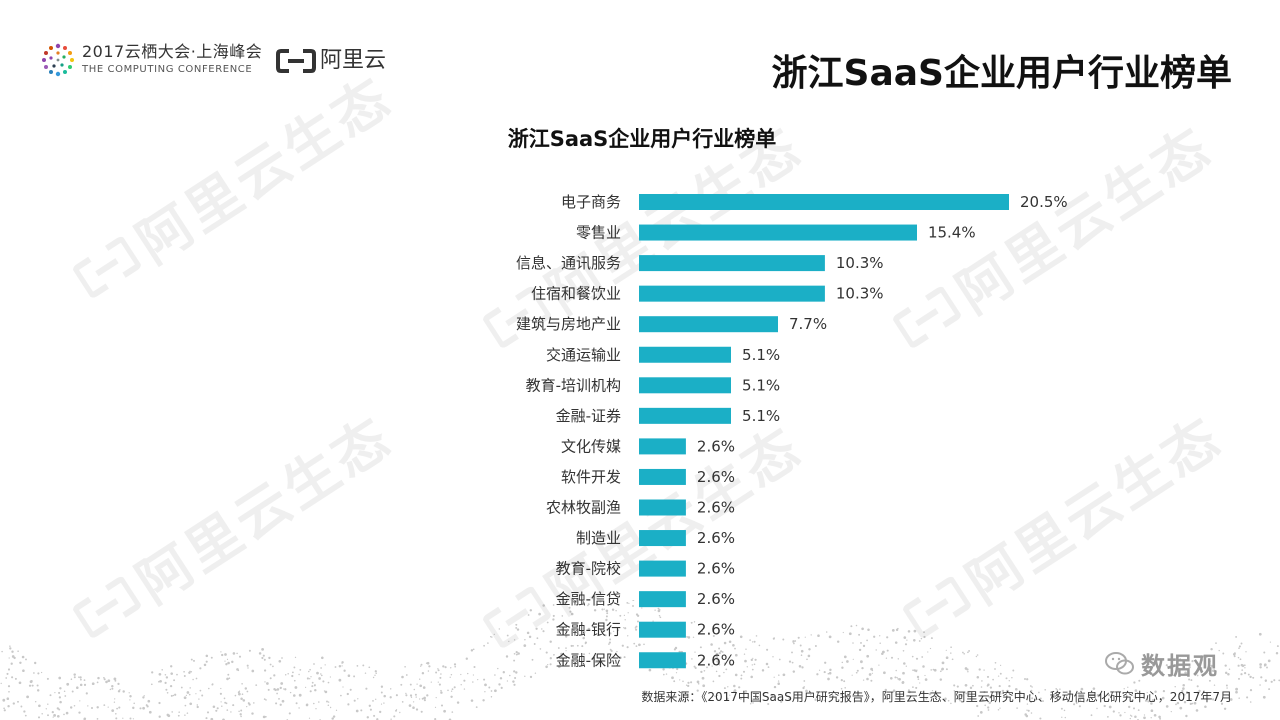 This screenshot has height=720, width=1280. What do you see at coordinates (598, 233) in the screenshot?
I see `category-label: 零售业` at bounding box center [598, 233].